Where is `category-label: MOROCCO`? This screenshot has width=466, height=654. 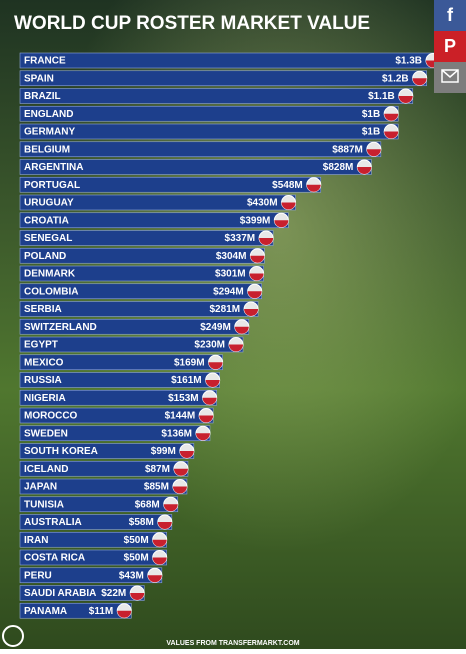 category-label: MOROCCO is located at coordinates (51, 416).